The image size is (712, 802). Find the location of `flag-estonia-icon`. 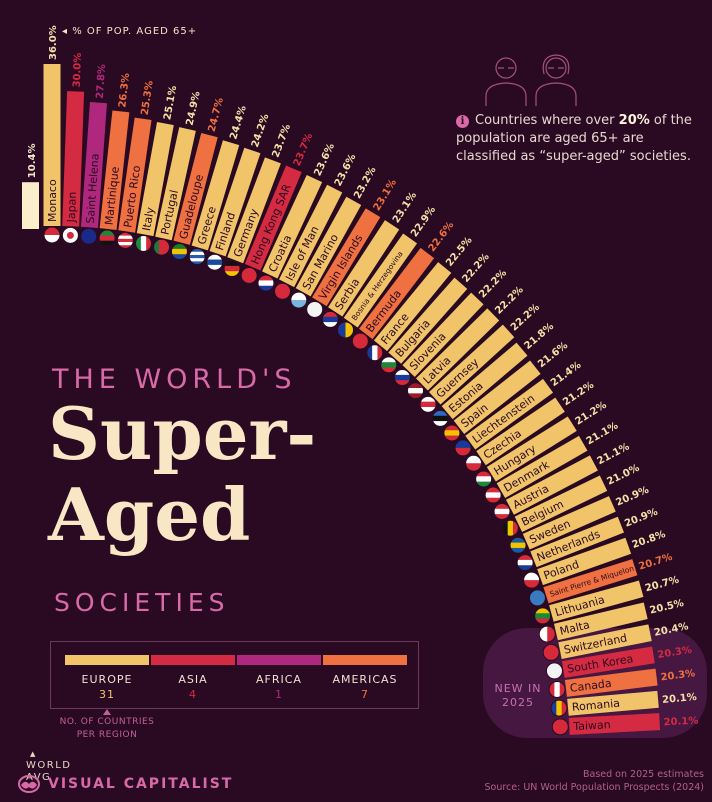

flag-estonia-icon is located at coordinates (440, 418).